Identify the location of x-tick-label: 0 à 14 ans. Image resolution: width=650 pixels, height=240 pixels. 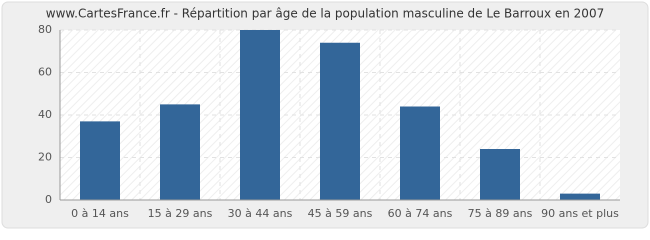
(100, 213).